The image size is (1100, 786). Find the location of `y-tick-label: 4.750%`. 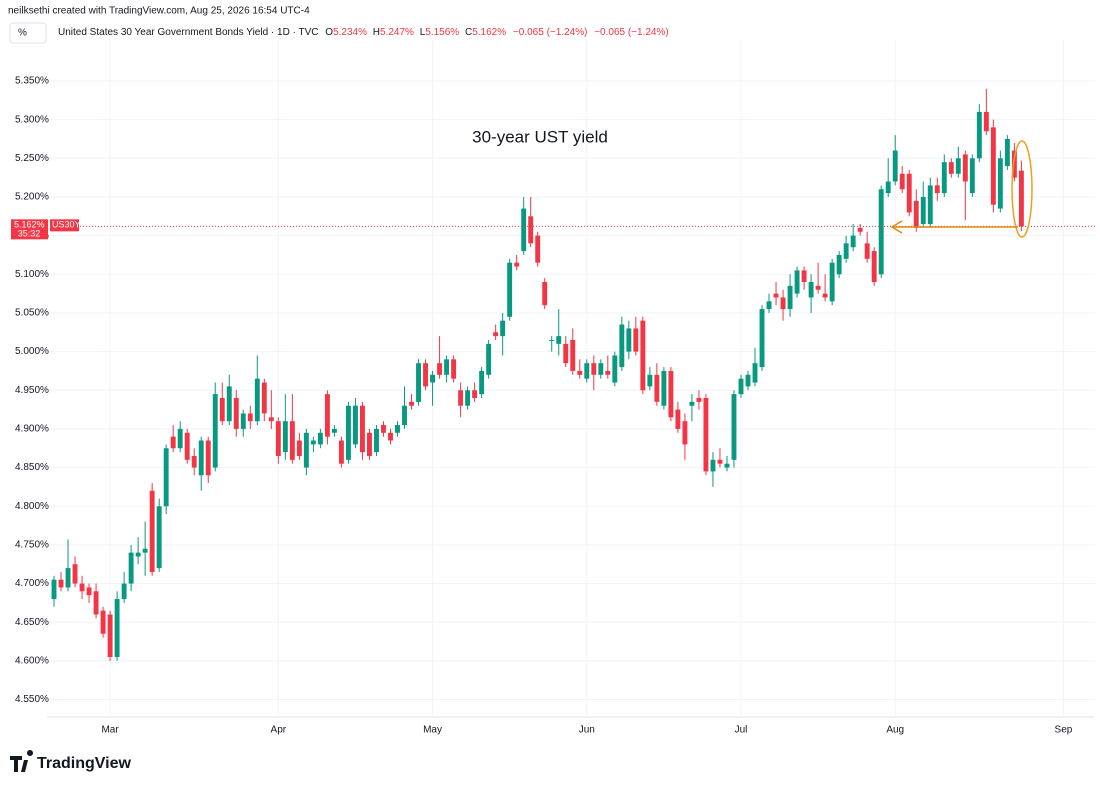

y-tick-label: 4.750% is located at coordinates (32, 545).